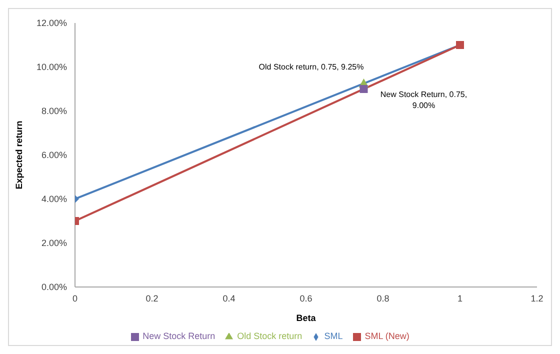 This screenshot has width=560, height=354. Describe the element at coordinates (51, 67) in the screenshot. I see `y-tick-label: 10.00%` at that location.